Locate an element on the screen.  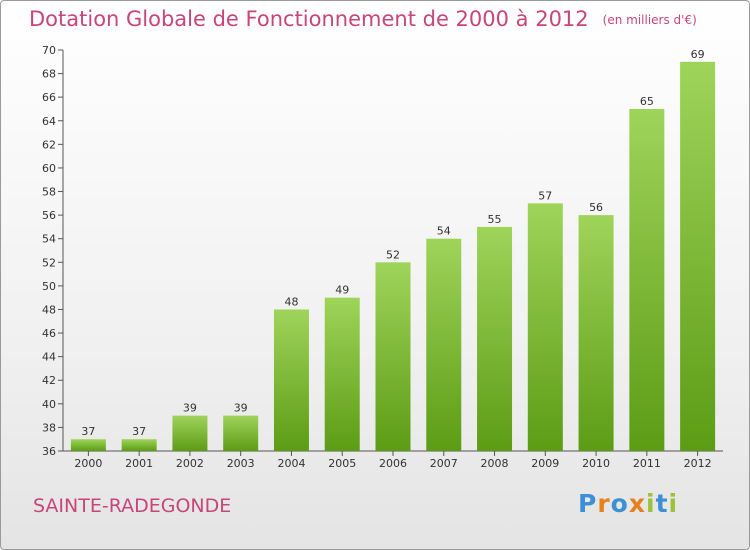
y-tick-label: 62 is located at coordinates (49, 144).